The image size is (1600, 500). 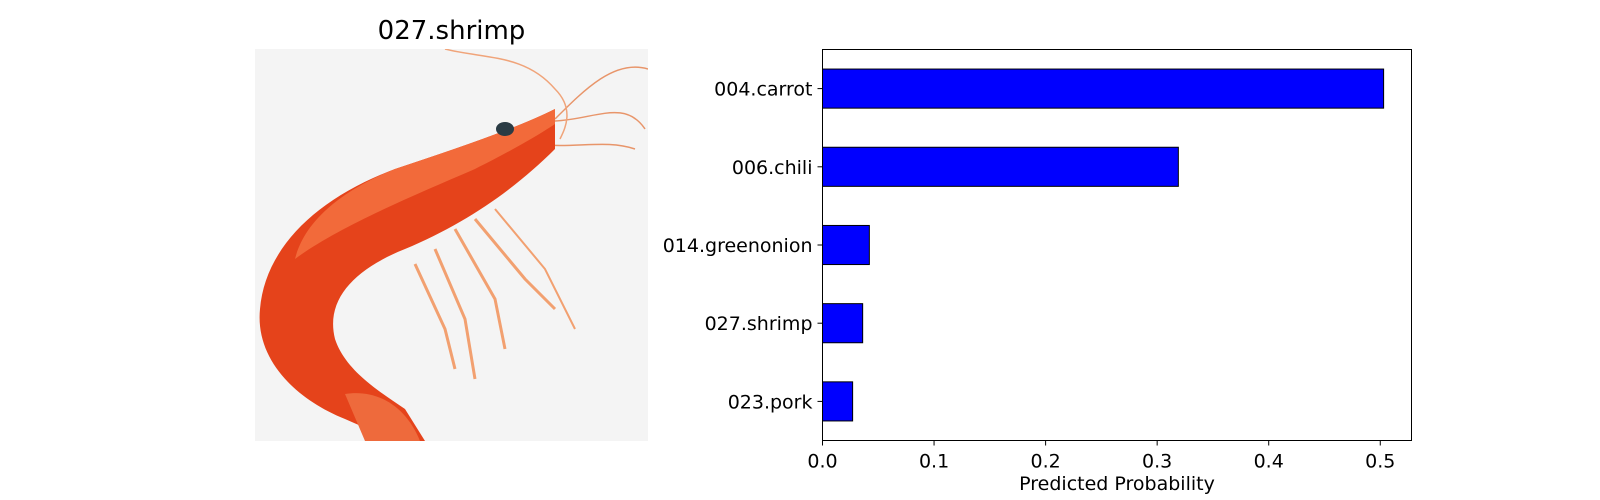 What do you see at coordinates (759, 324) in the screenshot?
I see `y-tick-label: 027.shrimp` at bounding box center [759, 324].